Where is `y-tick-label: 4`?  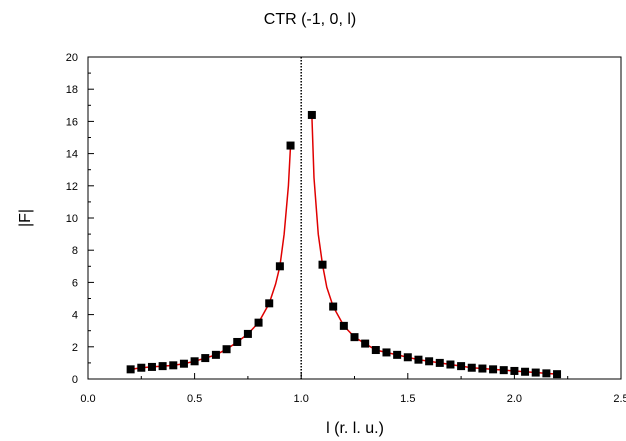
y-tick-label: 4 is located at coordinates (75, 316).